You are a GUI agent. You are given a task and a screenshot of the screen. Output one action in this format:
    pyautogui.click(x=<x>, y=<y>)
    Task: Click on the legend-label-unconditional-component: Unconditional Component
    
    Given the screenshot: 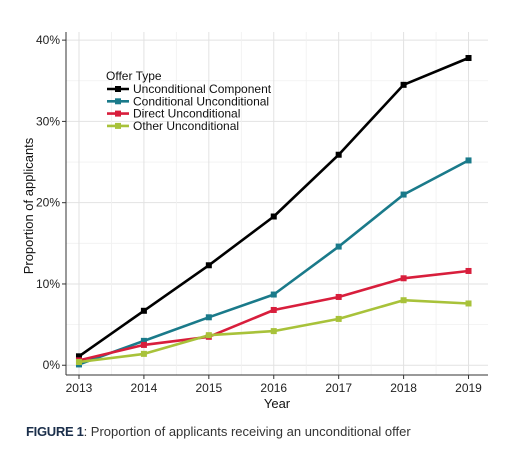 What is the action you would take?
    pyautogui.click(x=202, y=89)
    